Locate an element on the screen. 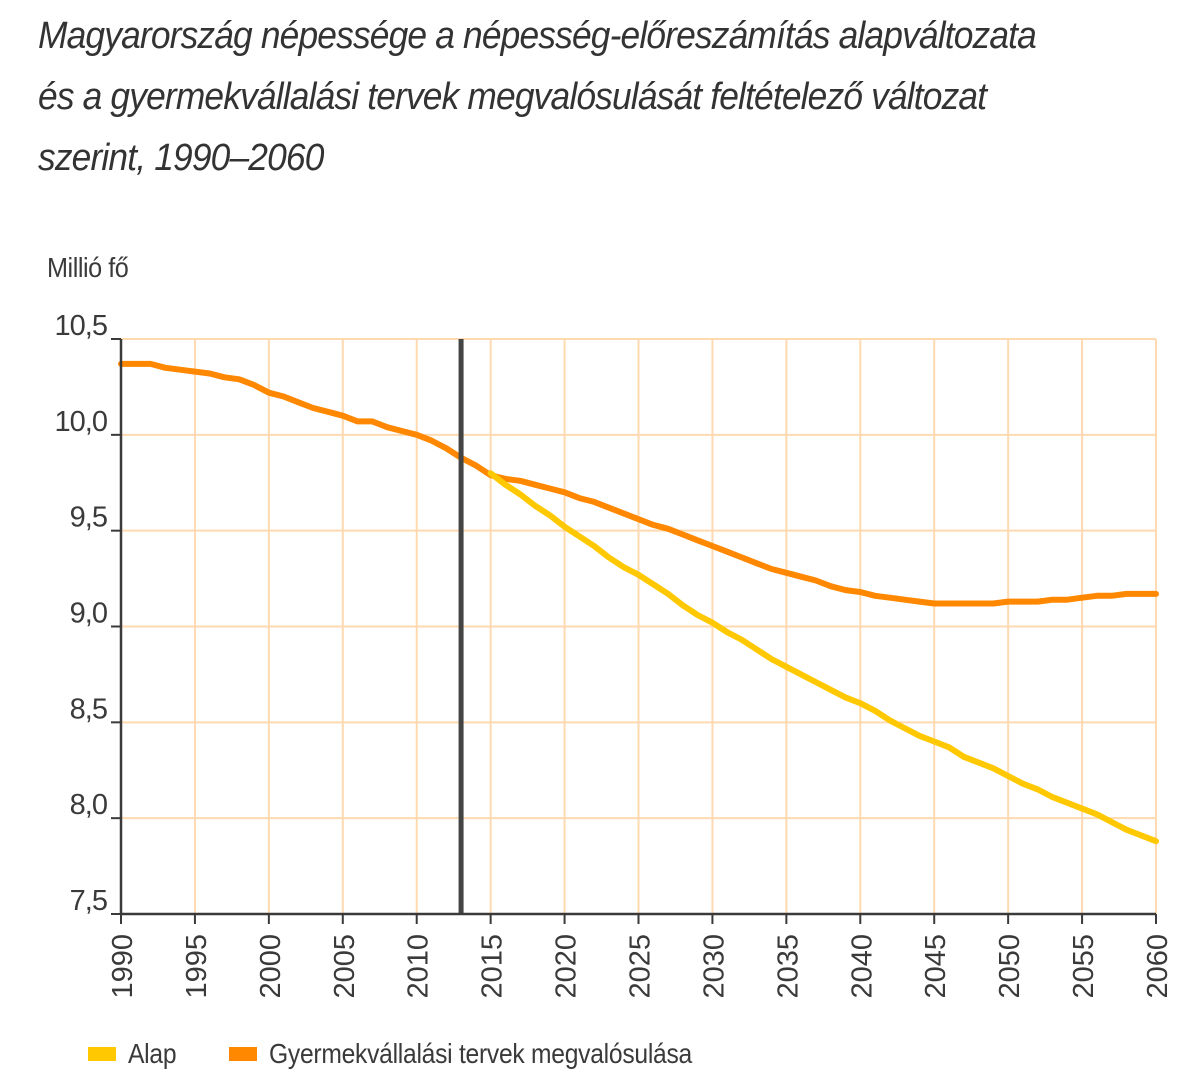  legend-item-alap: Alap is located at coordinates (135, 1054).